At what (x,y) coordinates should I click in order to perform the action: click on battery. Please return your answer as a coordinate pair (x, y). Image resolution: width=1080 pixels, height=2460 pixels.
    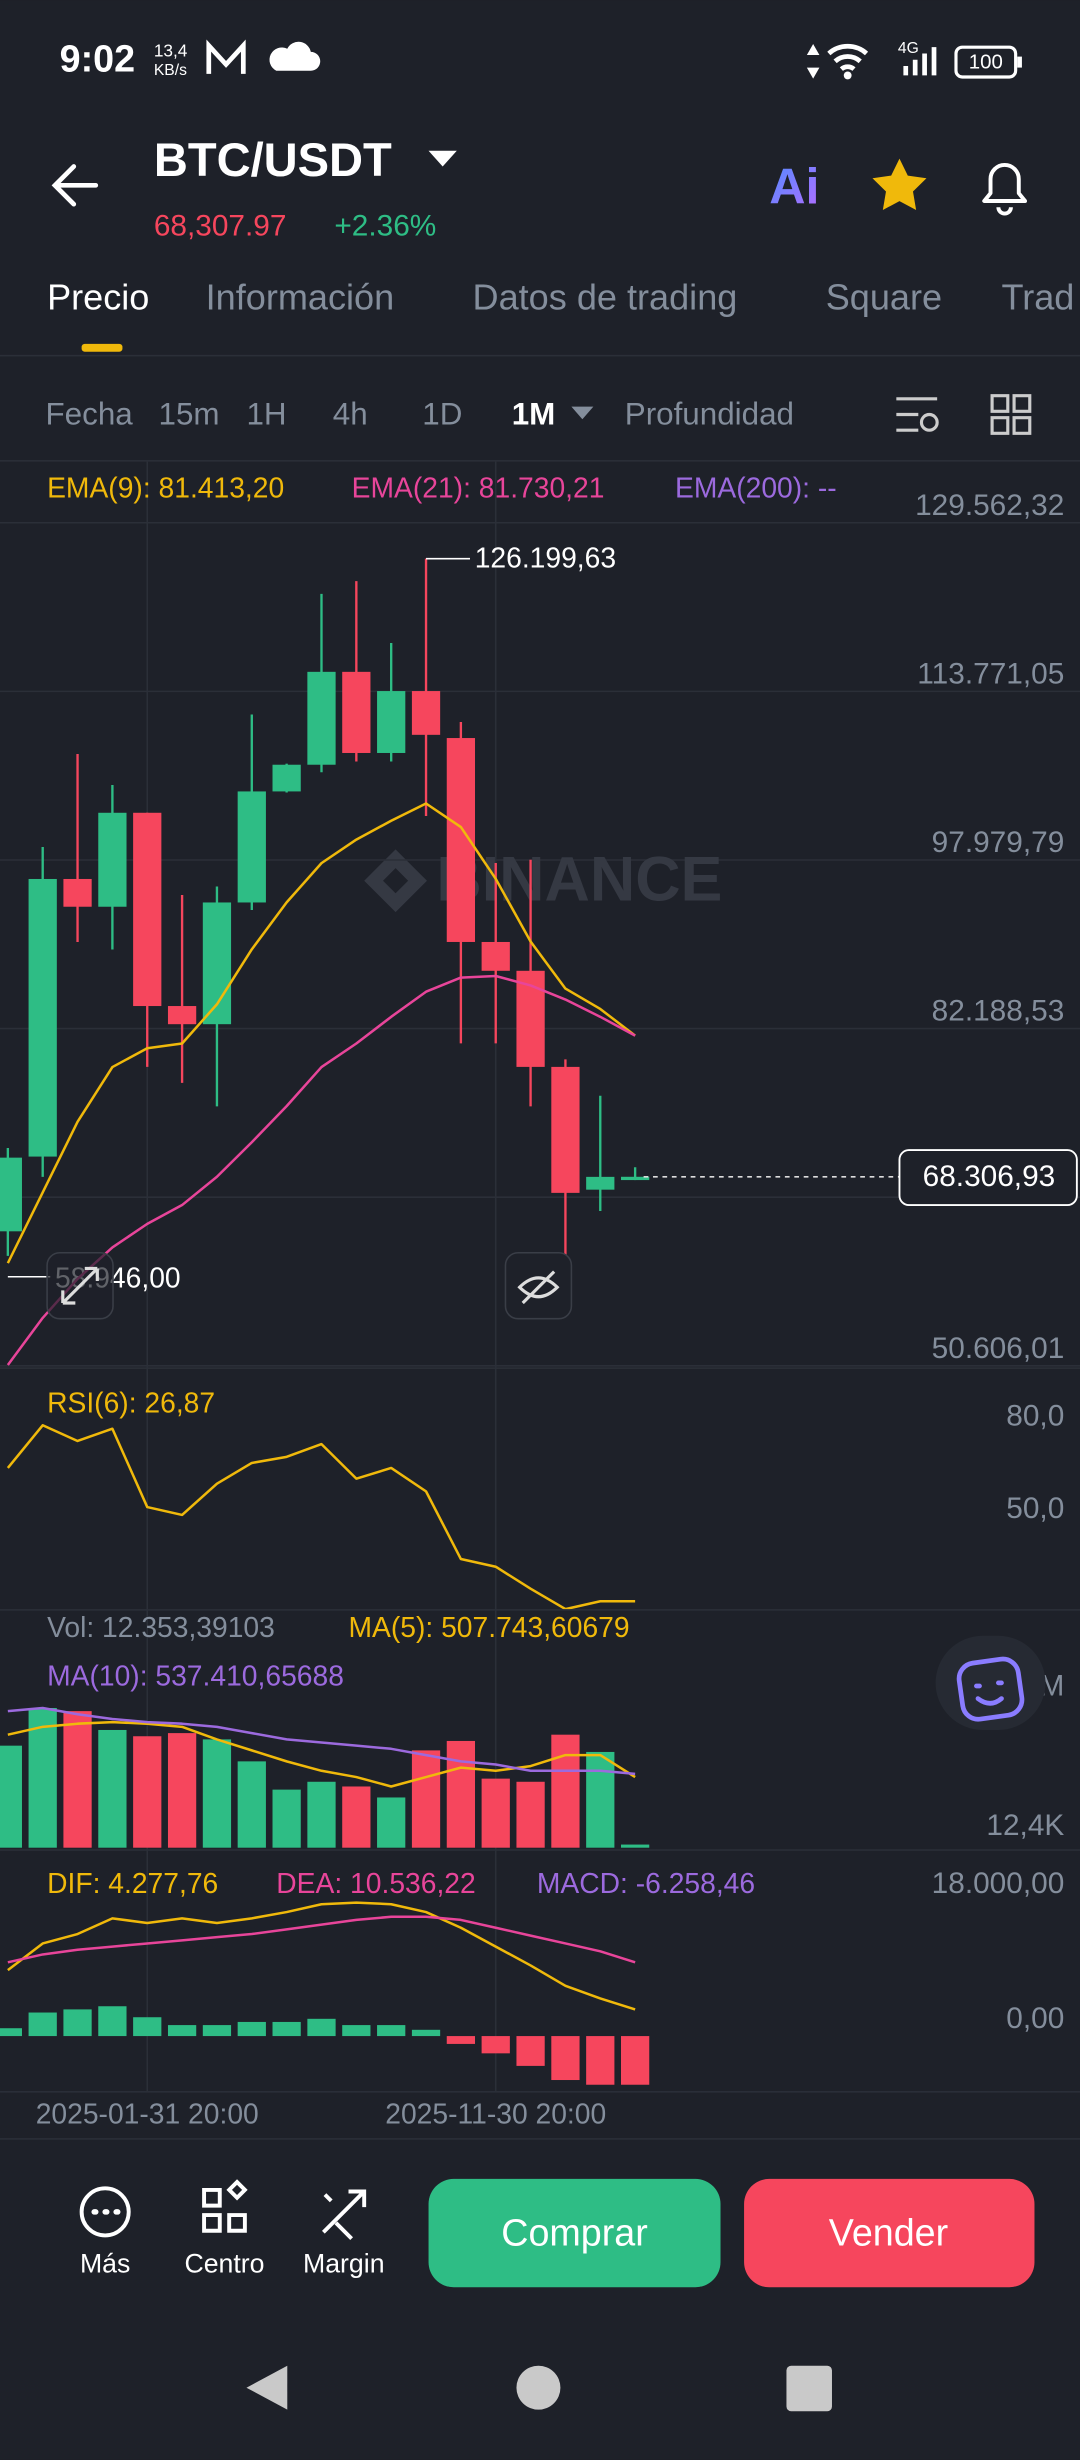
    Looking at the image, I should click on (986, 62).